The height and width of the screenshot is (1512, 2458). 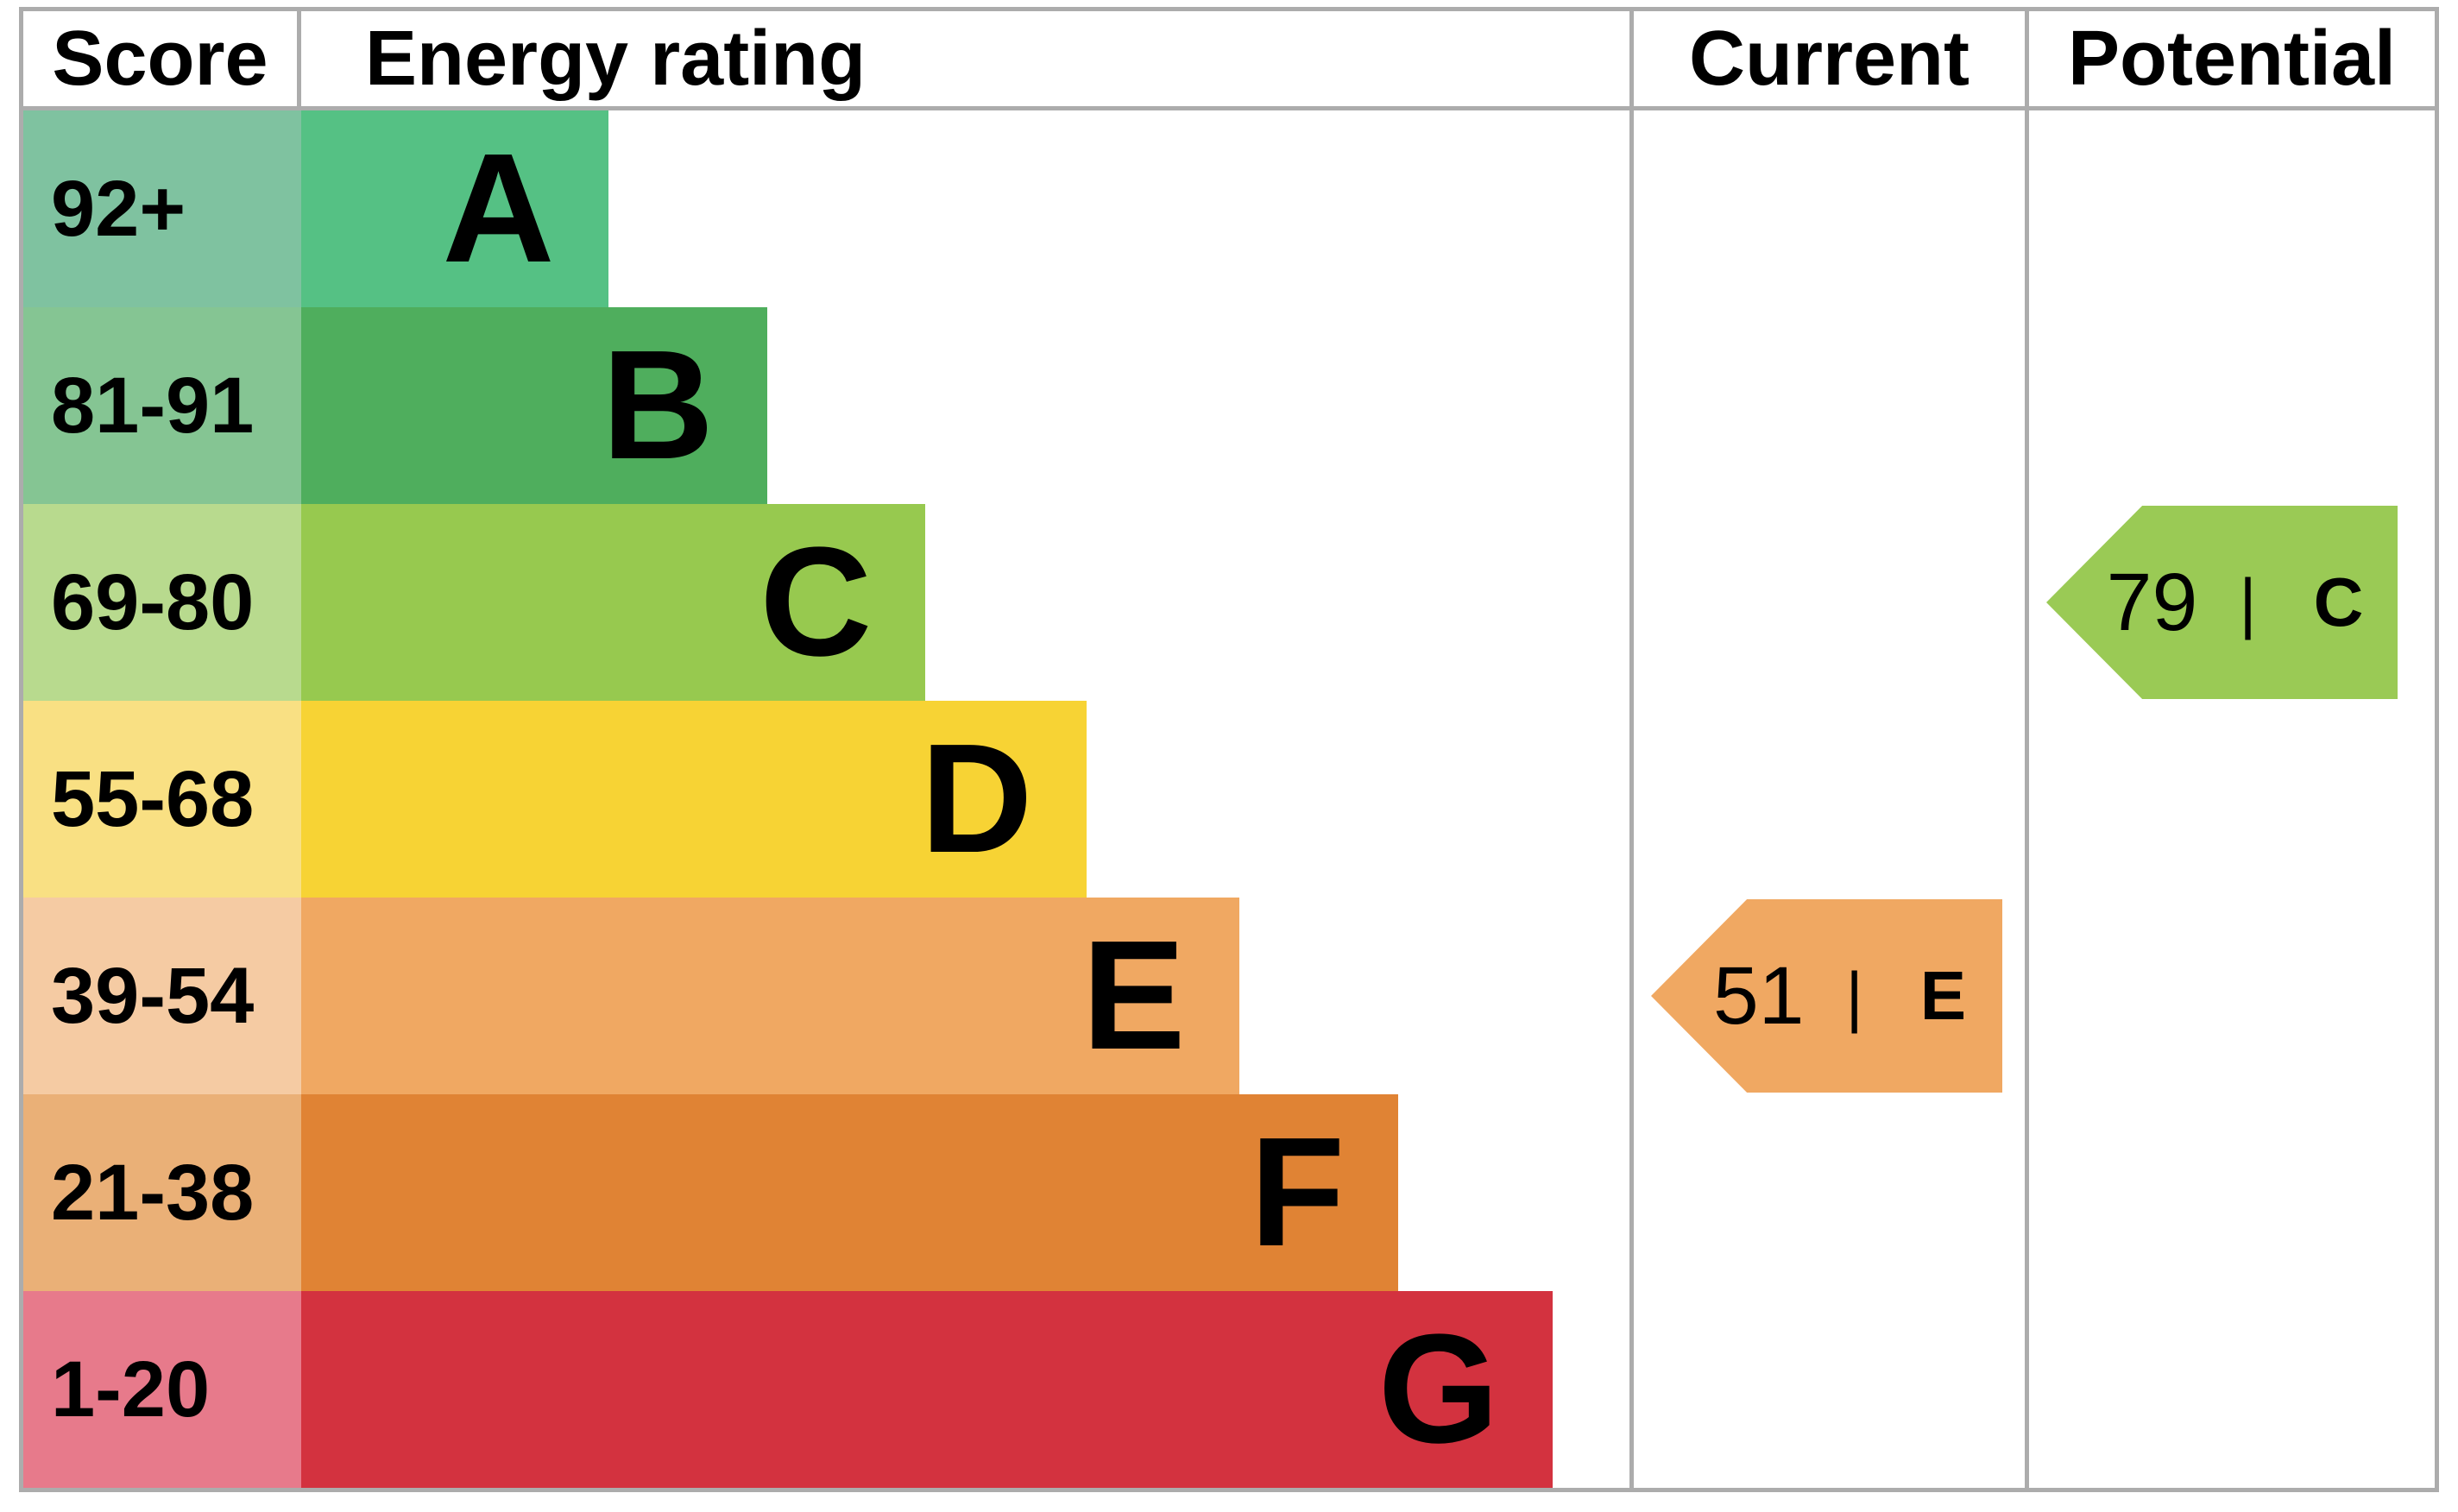 I want to click on rating-cell: D, so click(x=965, y=800).